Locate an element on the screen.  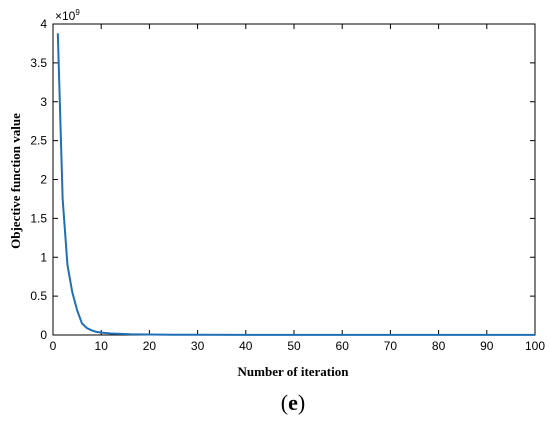
caption-letter: e is located at coordinates (293, 402).